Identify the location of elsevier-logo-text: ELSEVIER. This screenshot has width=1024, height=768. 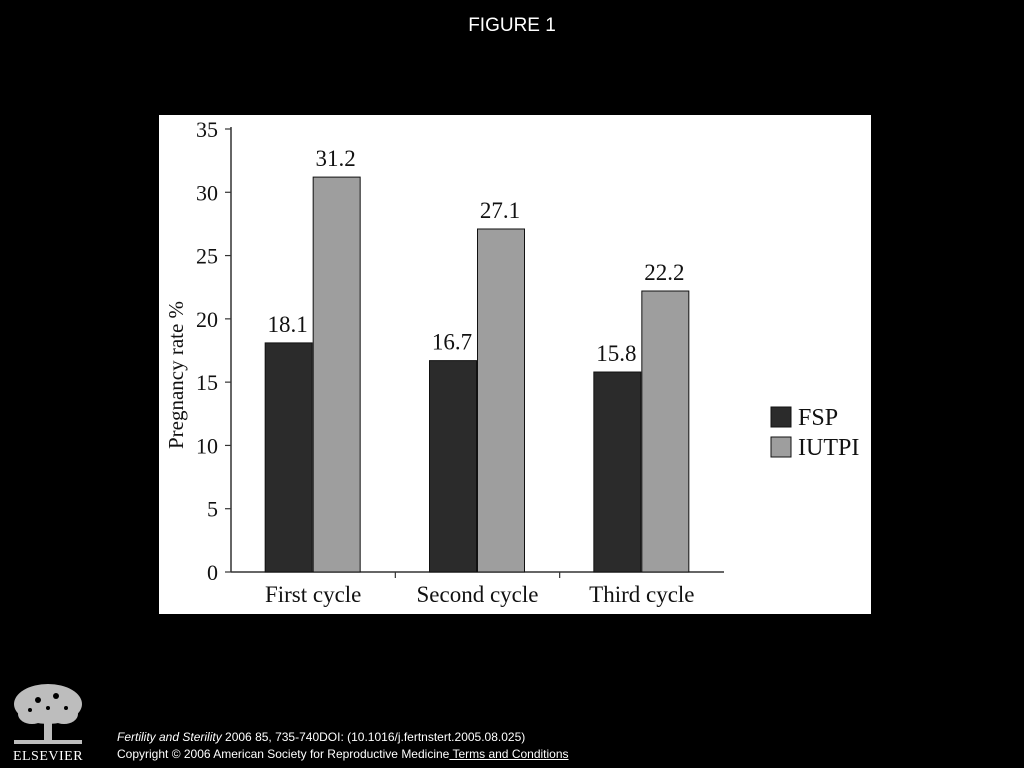
(48, 756).